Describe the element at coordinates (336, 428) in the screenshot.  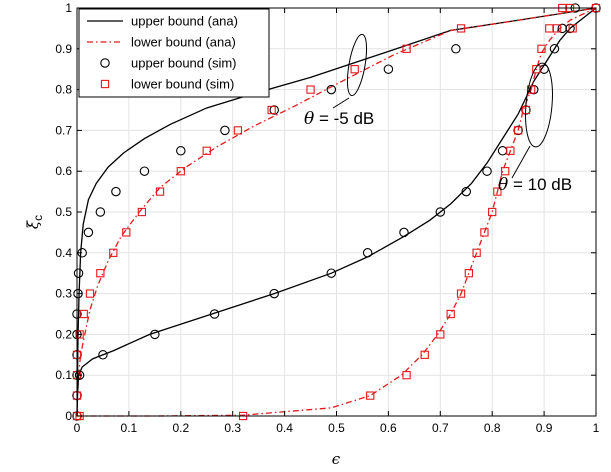
I see `x-tick-label-5: 0.5` at that location.